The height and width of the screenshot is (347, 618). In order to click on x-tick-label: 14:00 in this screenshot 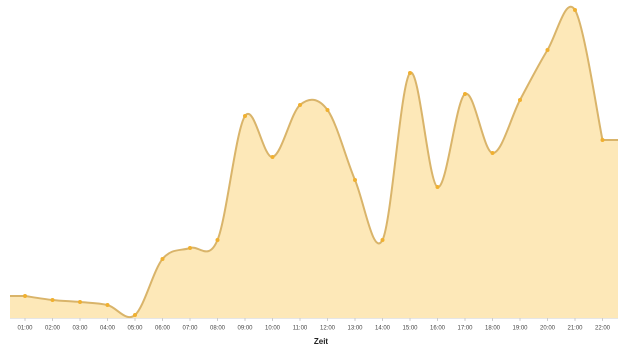, I will do `click(383, 329)`.